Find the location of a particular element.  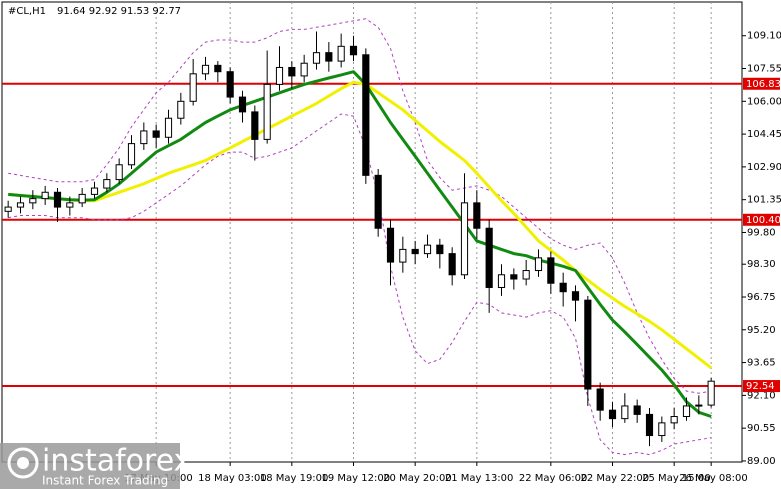

x-tick-label: 21 May 13:00 is located at coordinates (479, 478).